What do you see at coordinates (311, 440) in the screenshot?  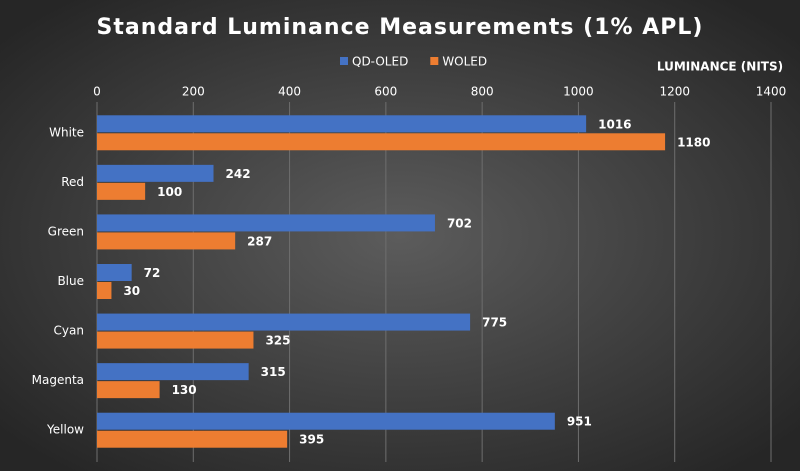 I see `value-label: 395` at bounding box center [311, 440].